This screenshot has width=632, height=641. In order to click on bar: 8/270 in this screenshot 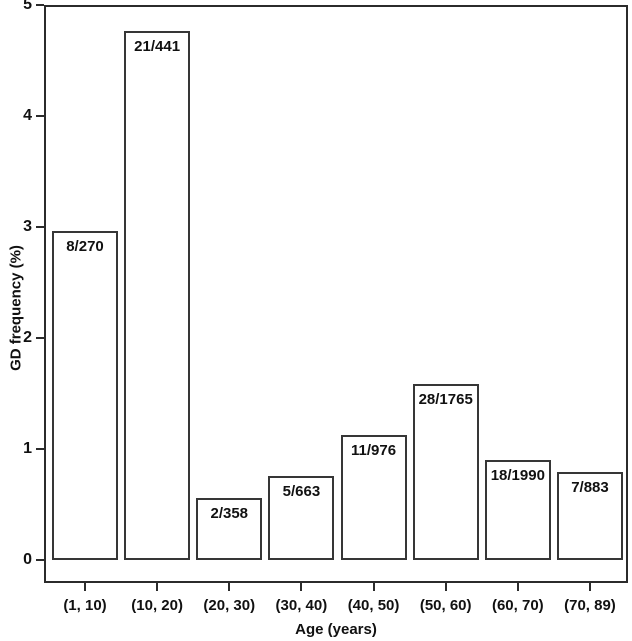, I will do `click(85, 395)`.